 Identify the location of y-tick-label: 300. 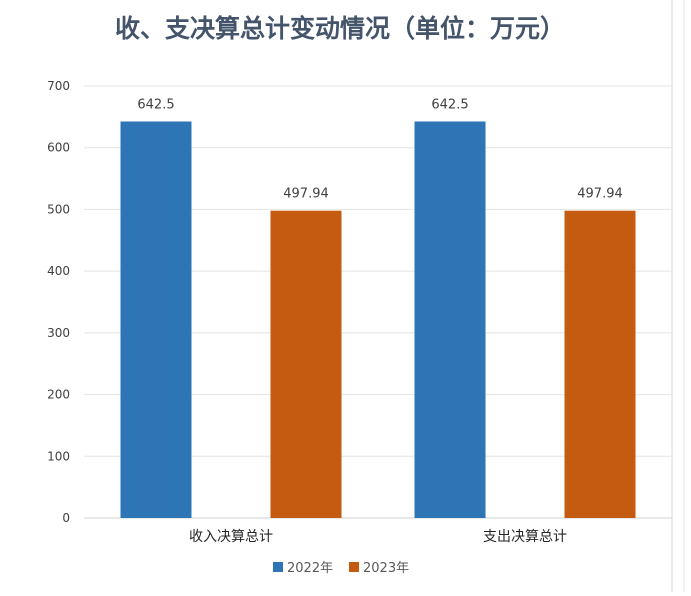
(58, 333).